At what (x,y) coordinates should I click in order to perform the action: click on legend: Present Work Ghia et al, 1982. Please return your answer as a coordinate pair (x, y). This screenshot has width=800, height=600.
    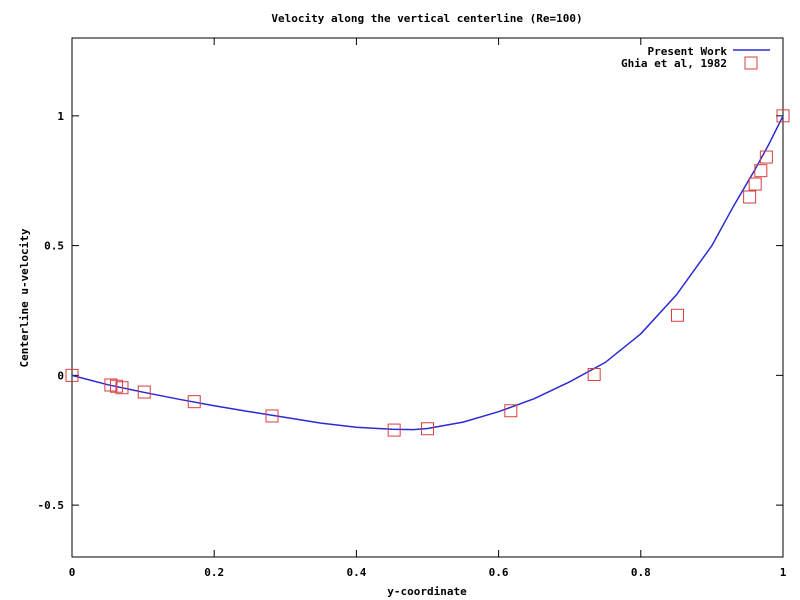
    Looking at the image, I should click on (695, 57).